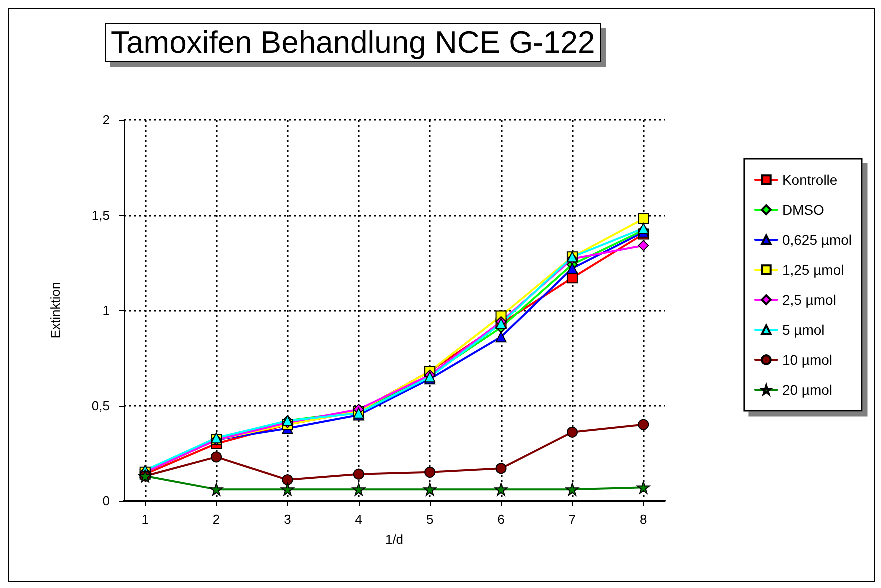 The image size is (881, 588). What do you see at coordinates (106, 501) in the screenshot?
I see `y-tick-label: 0` at bounding box center [106, 501].